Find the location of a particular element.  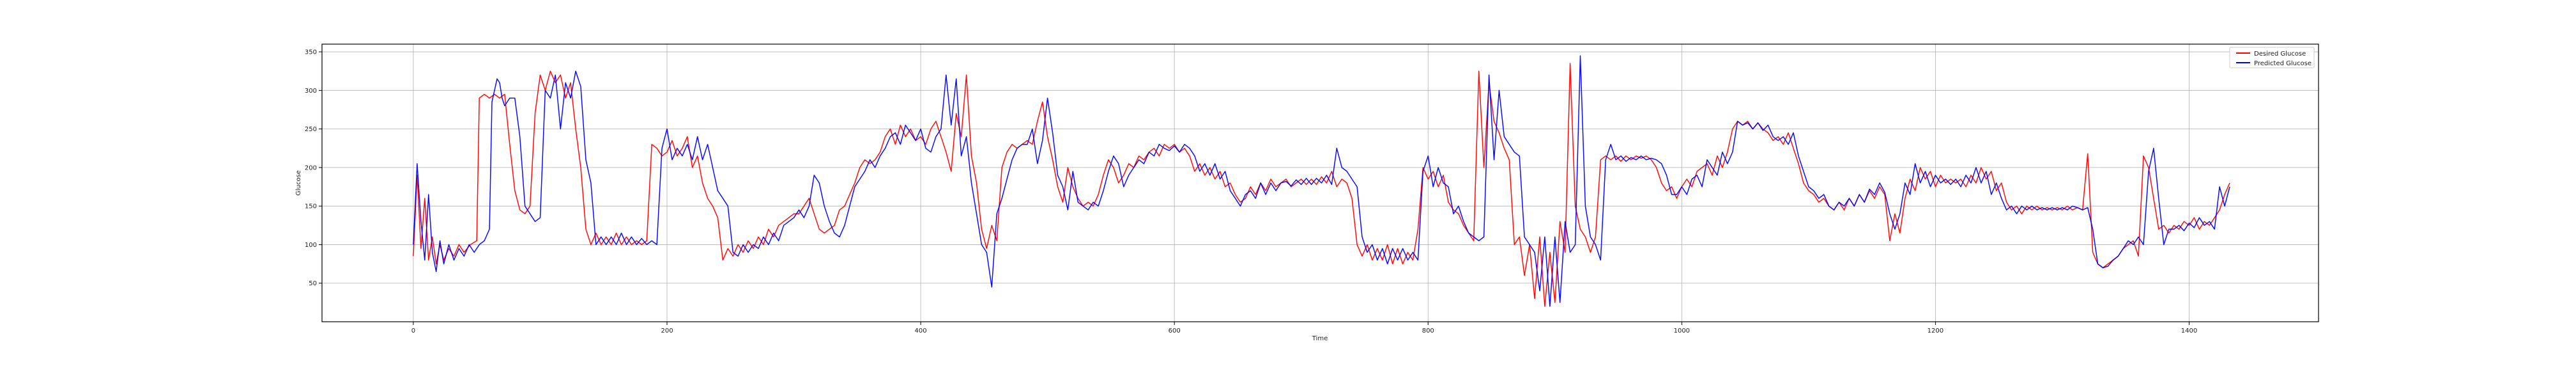

x-tick-label: 0 is located at coordinates (413, 331).